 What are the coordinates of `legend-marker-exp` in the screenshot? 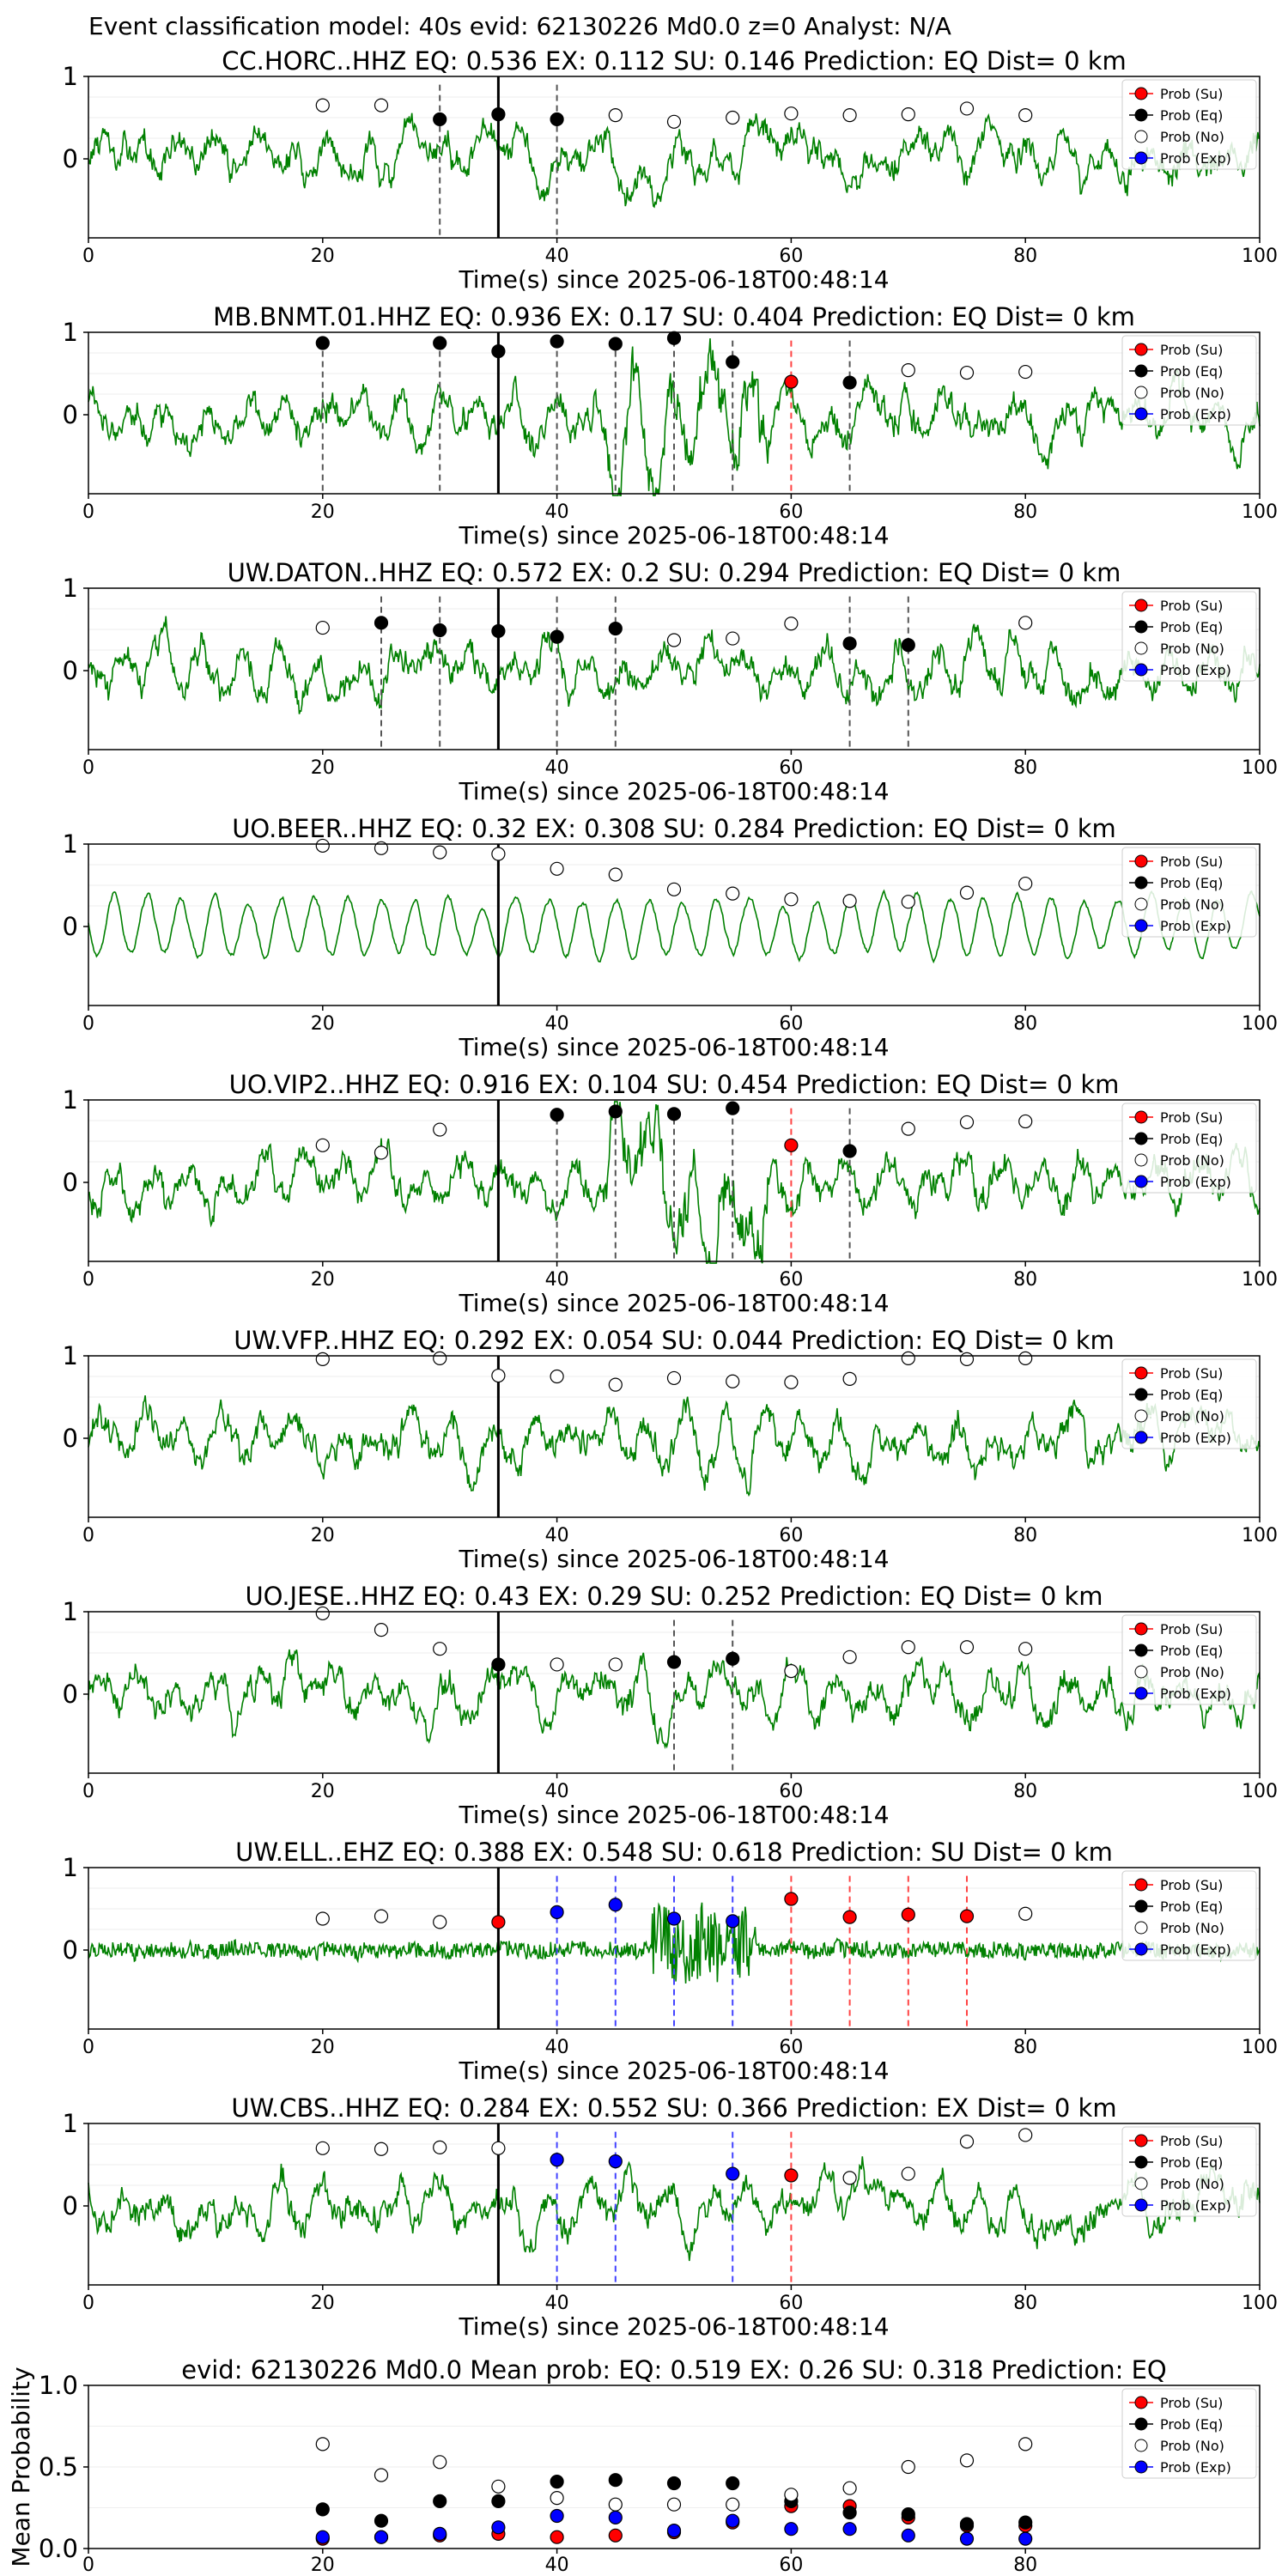 It's located at (1141, 926).